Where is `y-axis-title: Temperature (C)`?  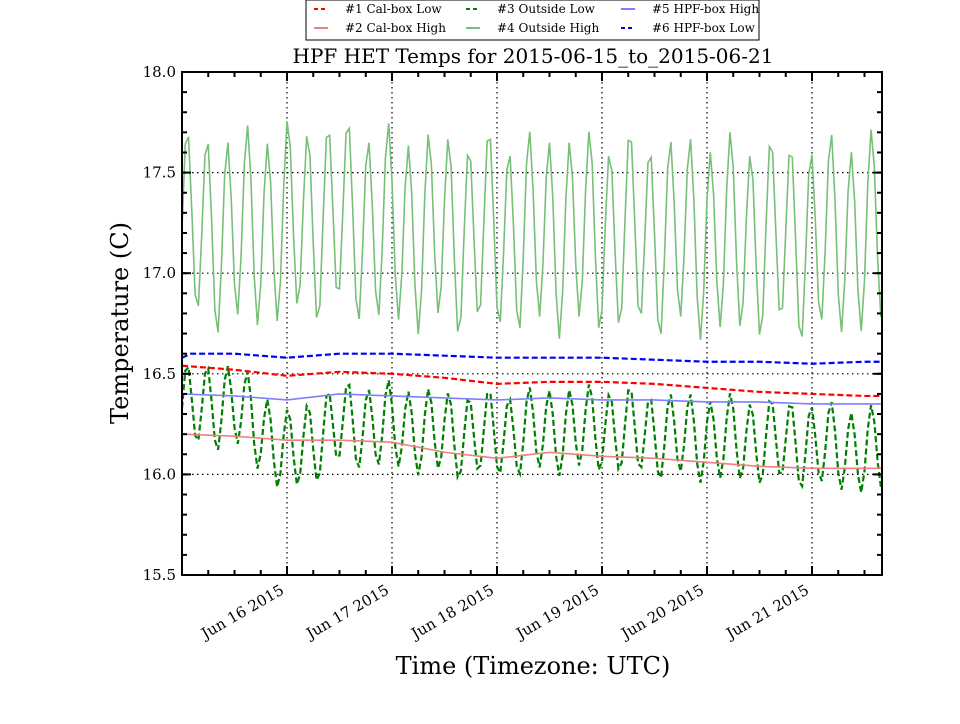 y-axis-title: Temperature (C) is located at coordinates (120, 323).